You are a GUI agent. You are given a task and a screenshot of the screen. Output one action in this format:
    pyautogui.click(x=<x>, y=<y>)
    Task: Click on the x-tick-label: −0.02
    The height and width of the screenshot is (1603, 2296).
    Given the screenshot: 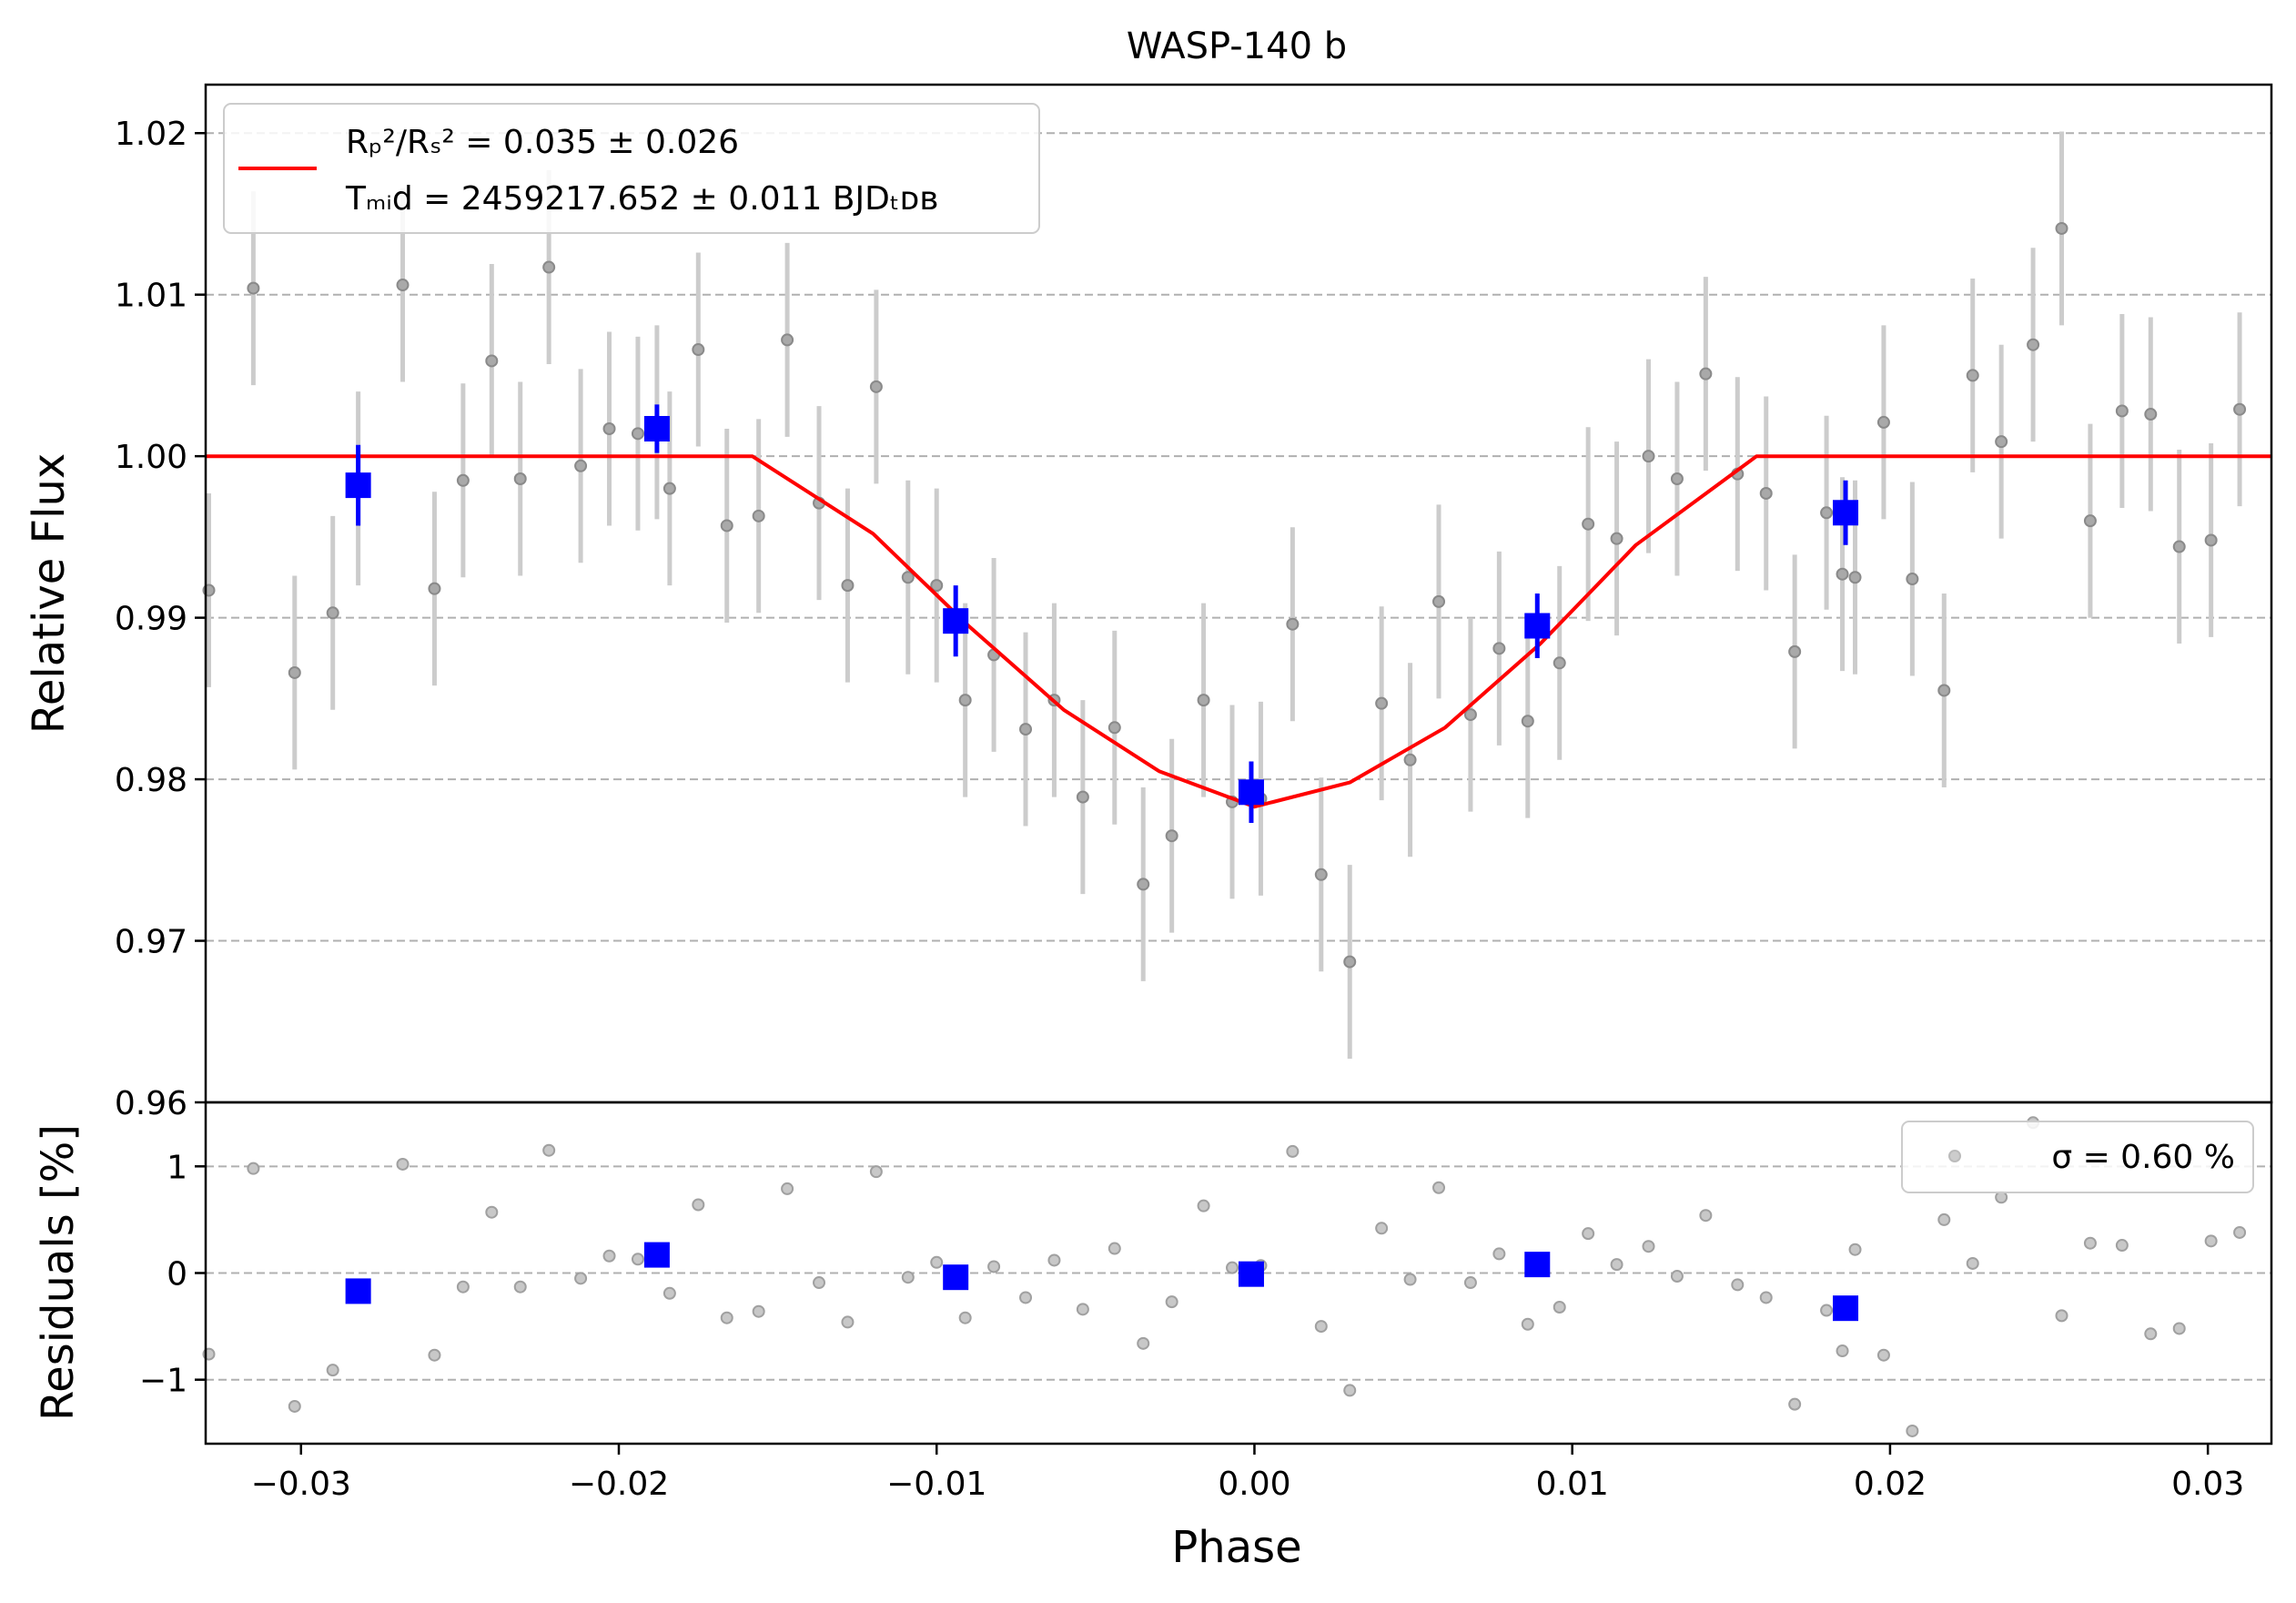 What is the action you would take?
    pyautogui.click(x=619, y=1484)
    